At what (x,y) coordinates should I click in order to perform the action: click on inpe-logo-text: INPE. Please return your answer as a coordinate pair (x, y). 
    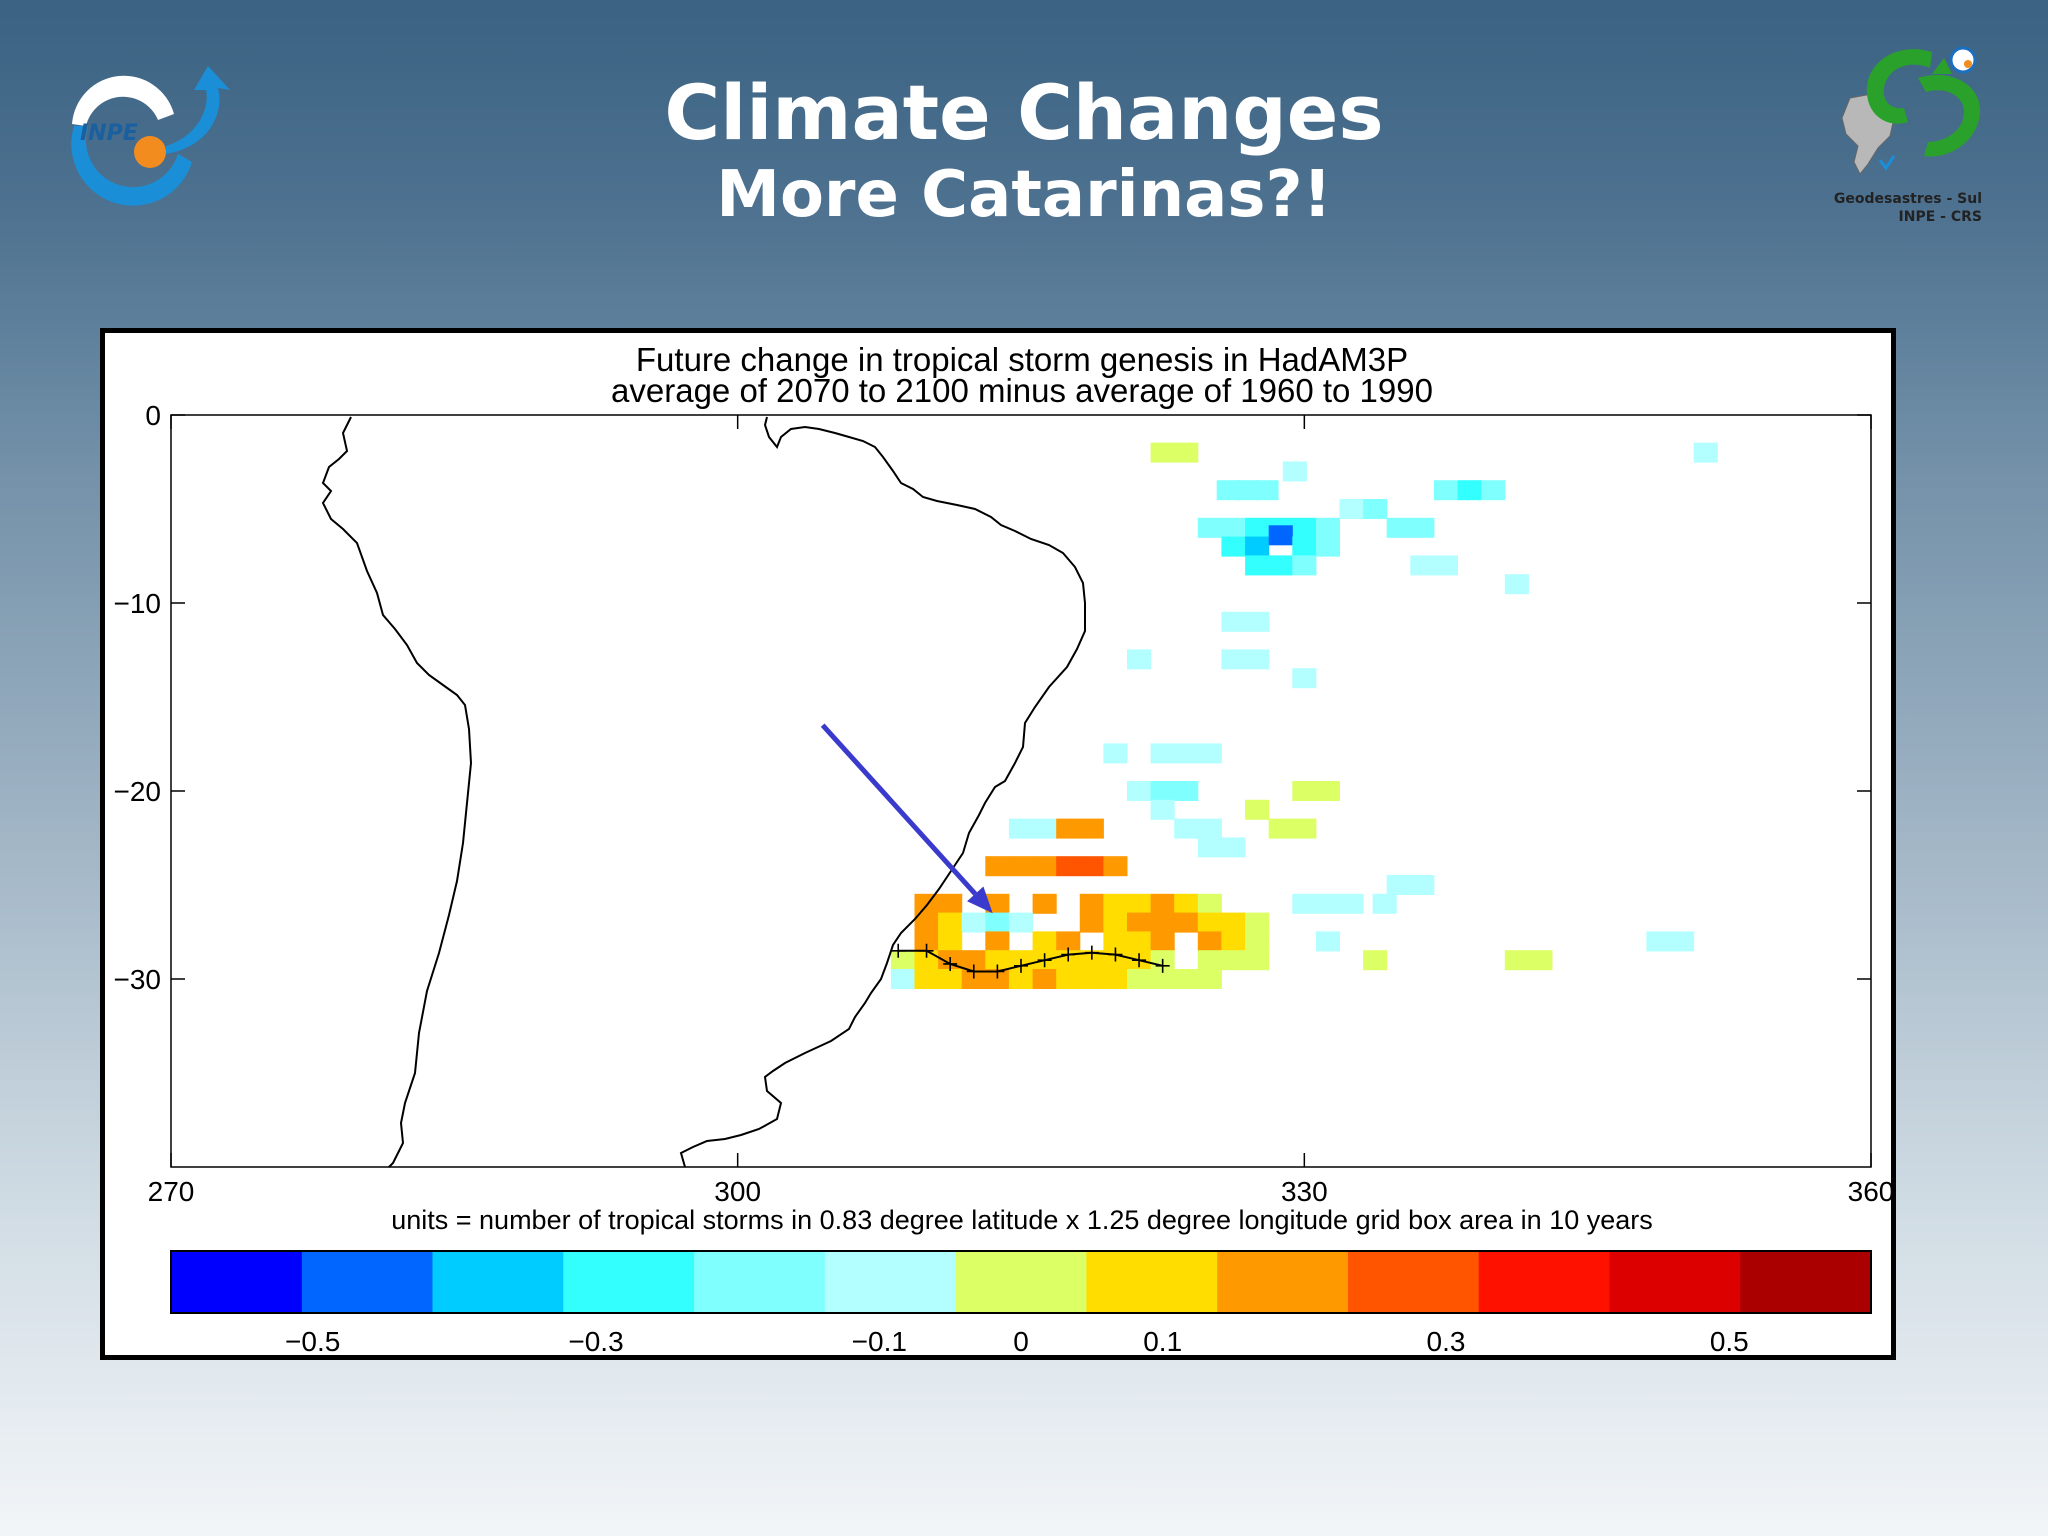
    Looking at the image, I should click on (109, 133).